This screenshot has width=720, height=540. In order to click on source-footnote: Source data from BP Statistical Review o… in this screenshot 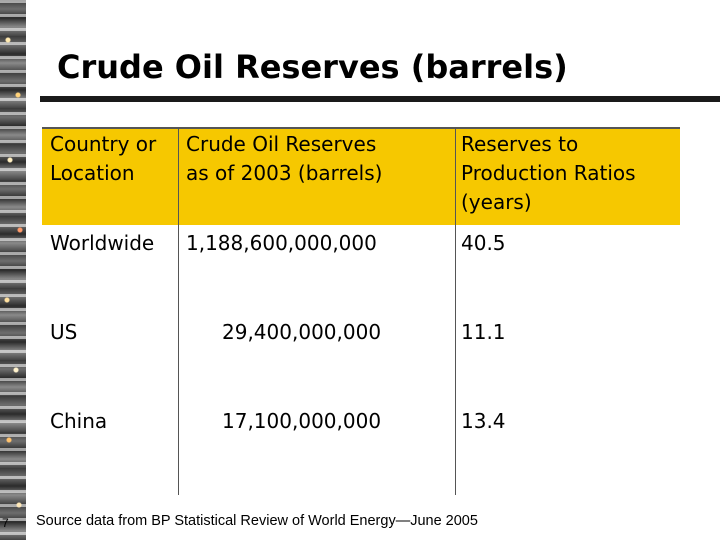, I will do `click(257, 521)`.